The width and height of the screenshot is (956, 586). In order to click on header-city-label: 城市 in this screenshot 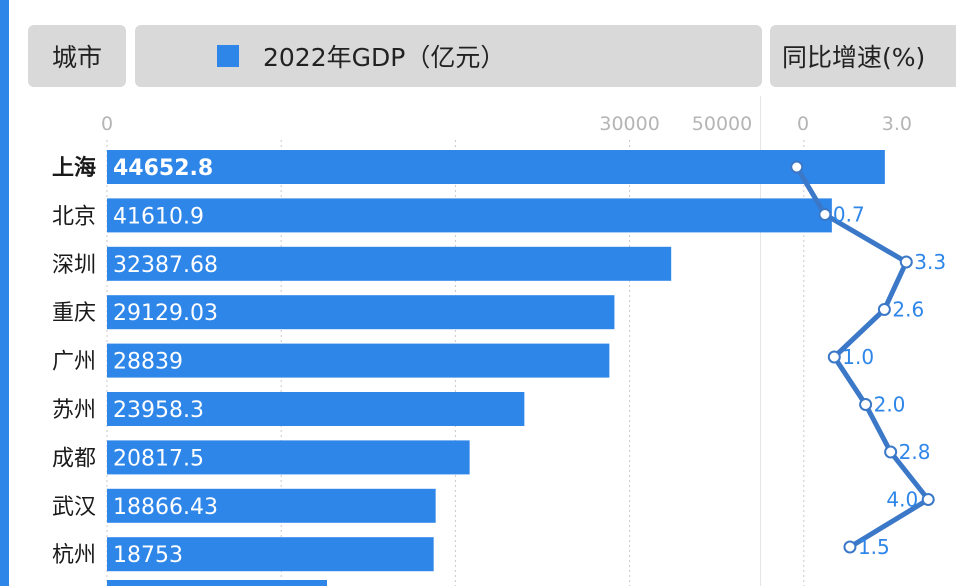, I will do `click(76, 57)`.